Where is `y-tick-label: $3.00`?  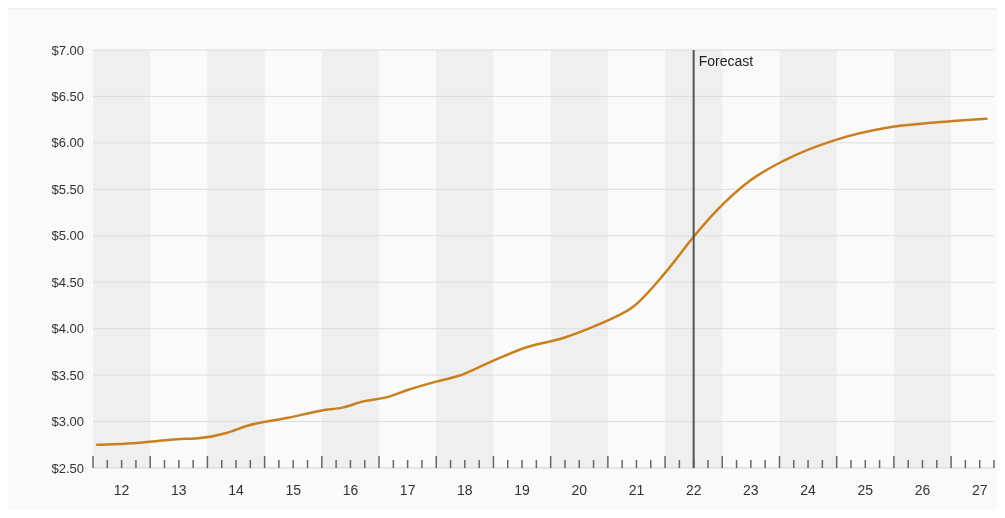 y-tick-label: $3.00 is located at coordinates (67, 422).